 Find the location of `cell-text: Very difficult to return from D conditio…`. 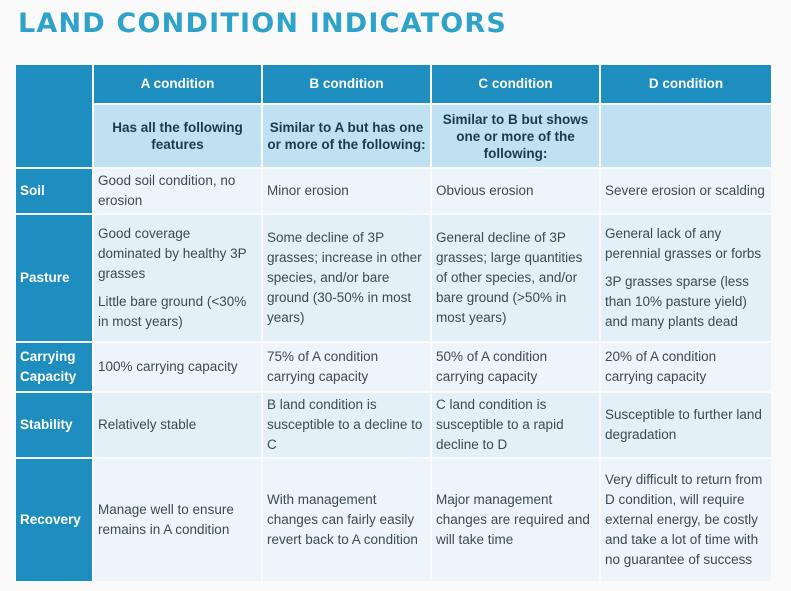

cell-text: Very difficult to return from D conditio… is located at coordinates (684, 519).